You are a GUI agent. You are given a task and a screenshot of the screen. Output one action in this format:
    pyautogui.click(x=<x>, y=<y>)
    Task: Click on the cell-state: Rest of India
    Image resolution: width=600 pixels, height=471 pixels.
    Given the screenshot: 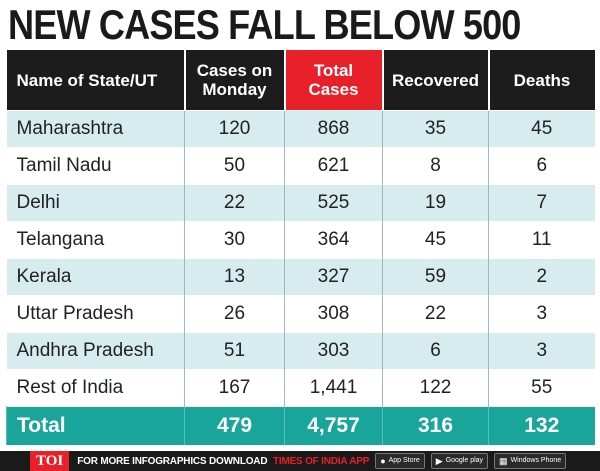 What is the action you would take?
    pyautogui.click(x=95, y=388)
    